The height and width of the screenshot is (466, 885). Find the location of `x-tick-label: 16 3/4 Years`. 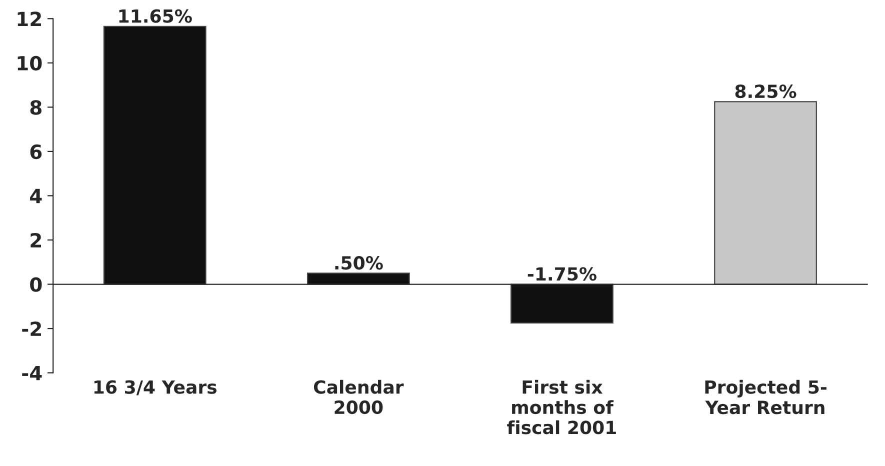

x-tick-label: 16 3/4 Years is located at coordinates (155, 388).